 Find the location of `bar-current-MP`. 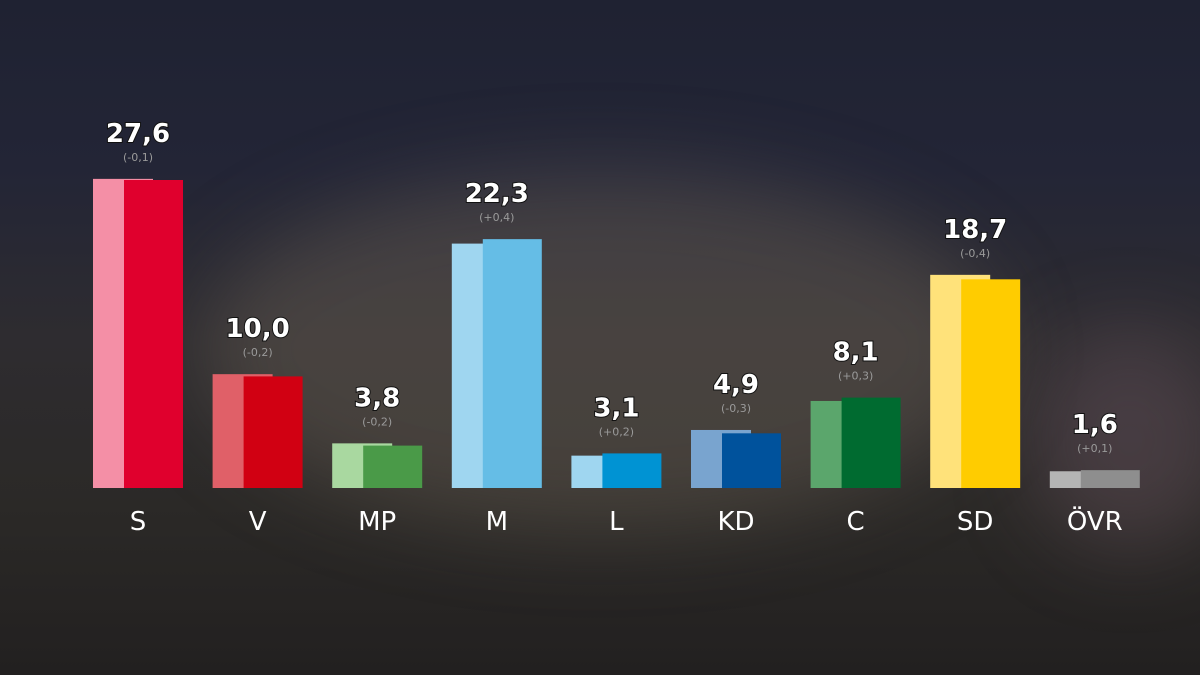

bar-current-MP is located at coordinates (393, 466).